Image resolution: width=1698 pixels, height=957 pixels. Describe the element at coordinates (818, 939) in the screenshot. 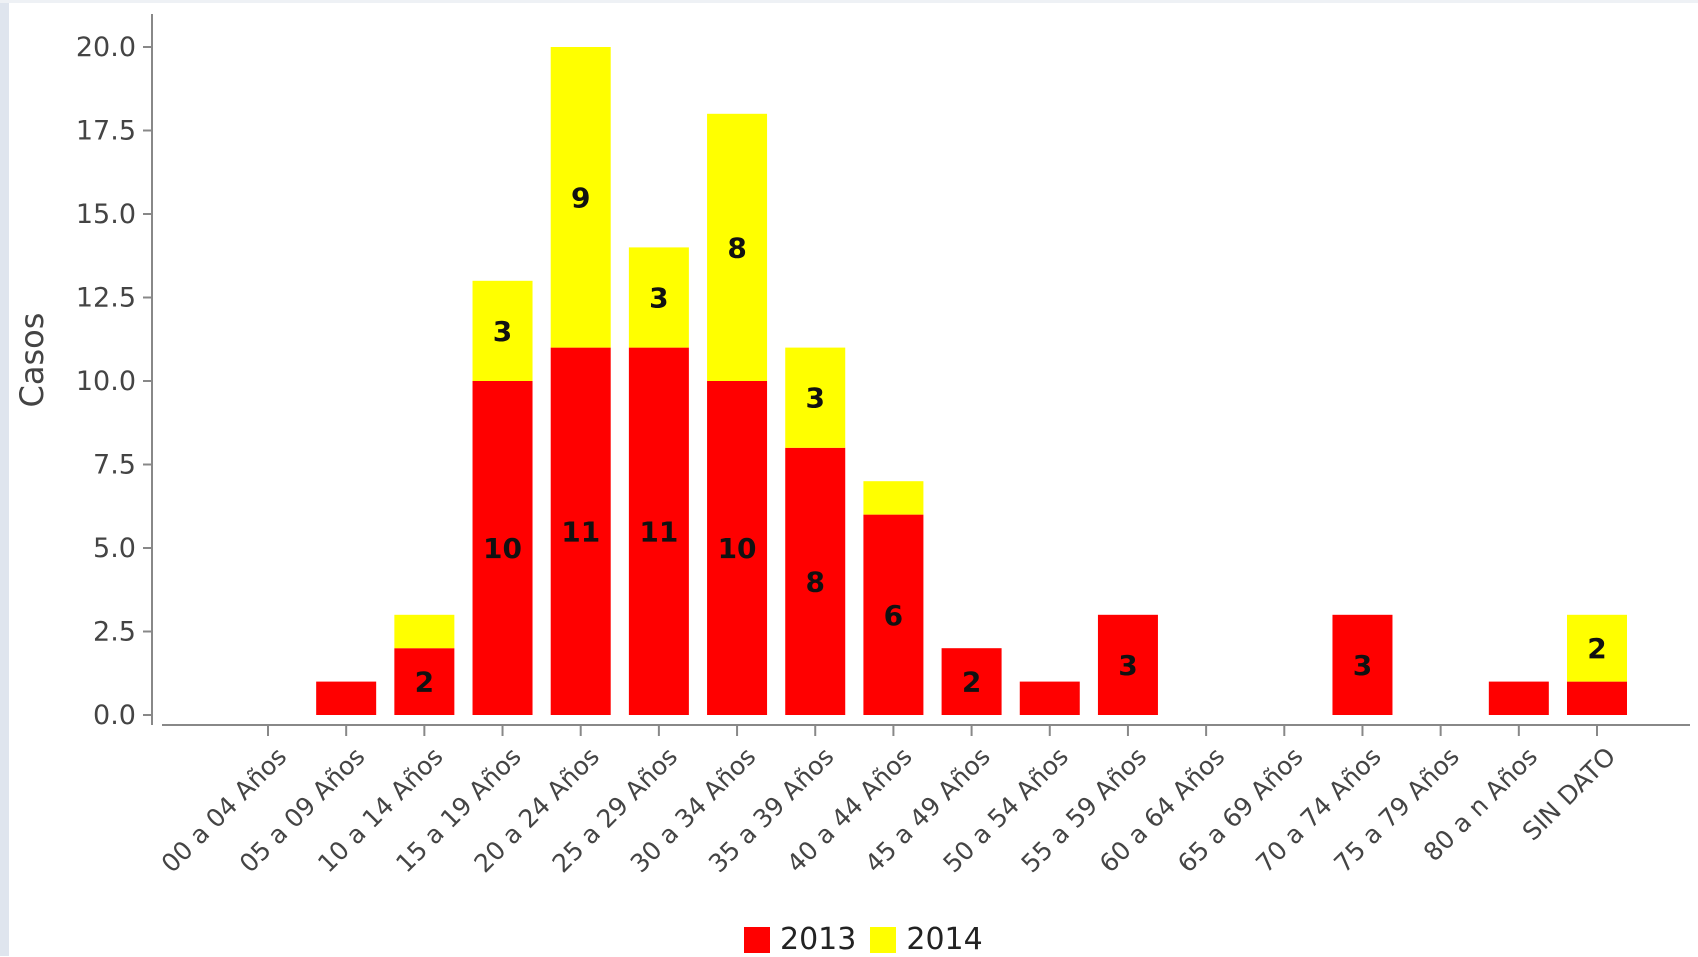

I see `legend-label-2013: 2013` at that location.